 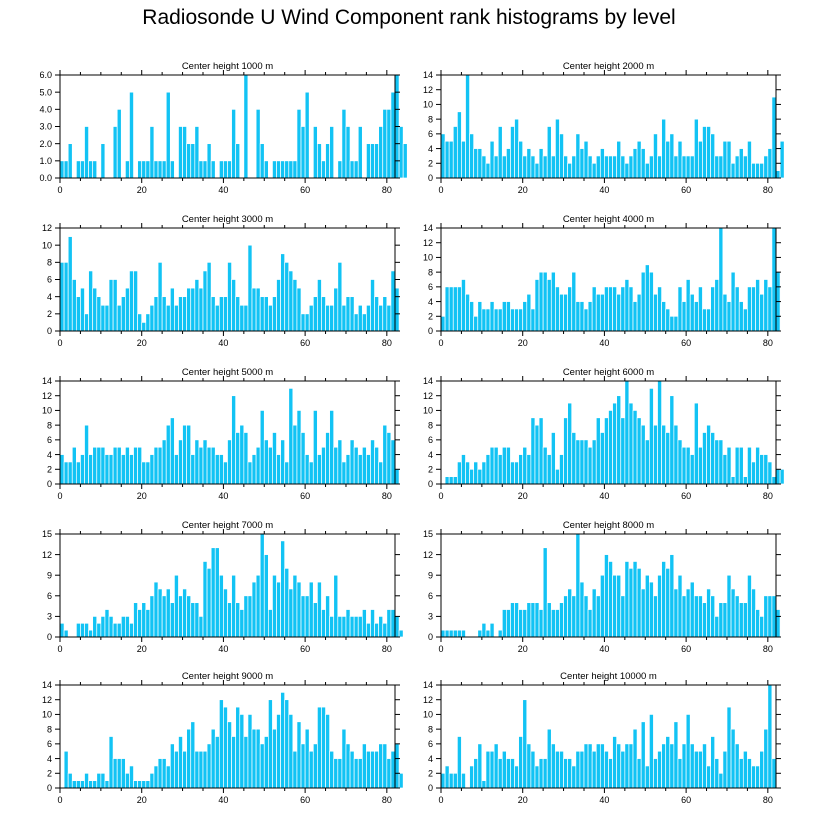 I want to click on plot-frame, so click(x=608, y=736).